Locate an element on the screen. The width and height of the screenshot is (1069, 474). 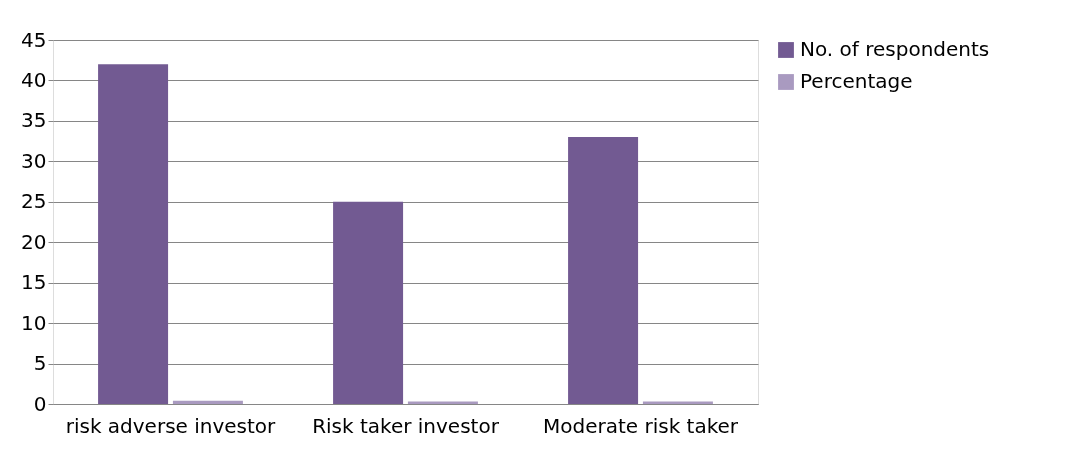
x-tick-label: Moderate risk taker is located at coordinates (640, 425).